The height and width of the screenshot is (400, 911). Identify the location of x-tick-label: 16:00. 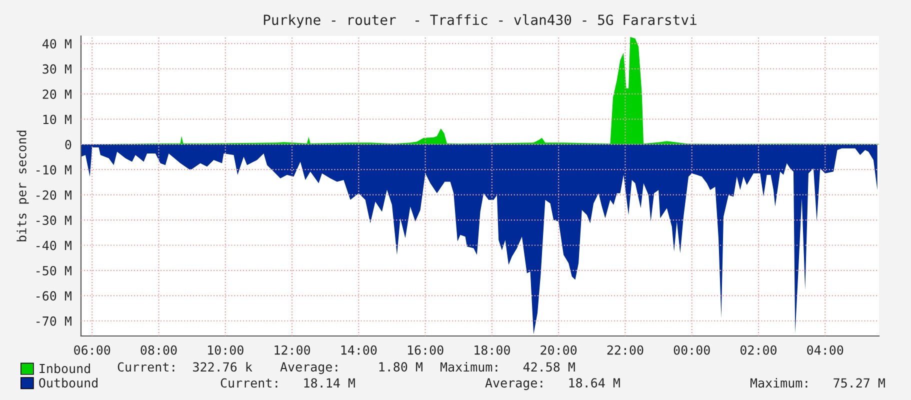
(426, 350).